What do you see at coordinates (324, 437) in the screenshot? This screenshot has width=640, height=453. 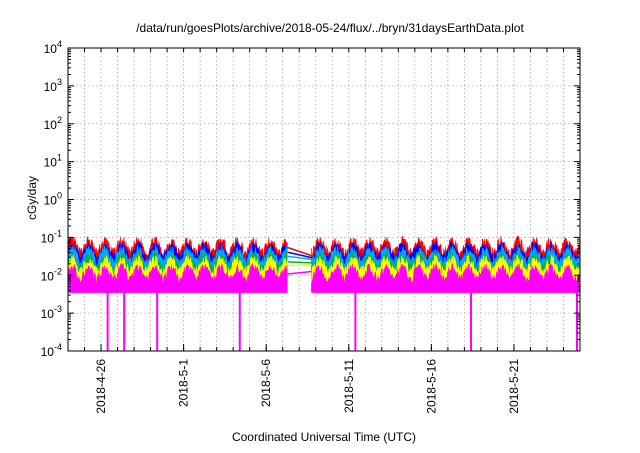 I see `x-axis-label: Coordinated Universal Time (UTC)` at bounding box center [324, 437].